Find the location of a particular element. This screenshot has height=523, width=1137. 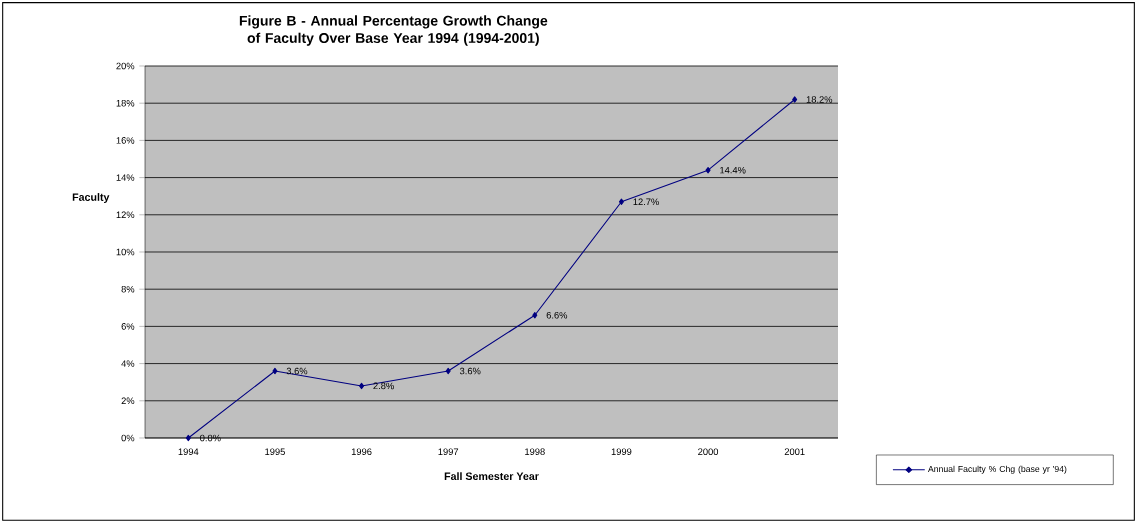

x-tick-label: 2000 is located at coordinates (708, 451).